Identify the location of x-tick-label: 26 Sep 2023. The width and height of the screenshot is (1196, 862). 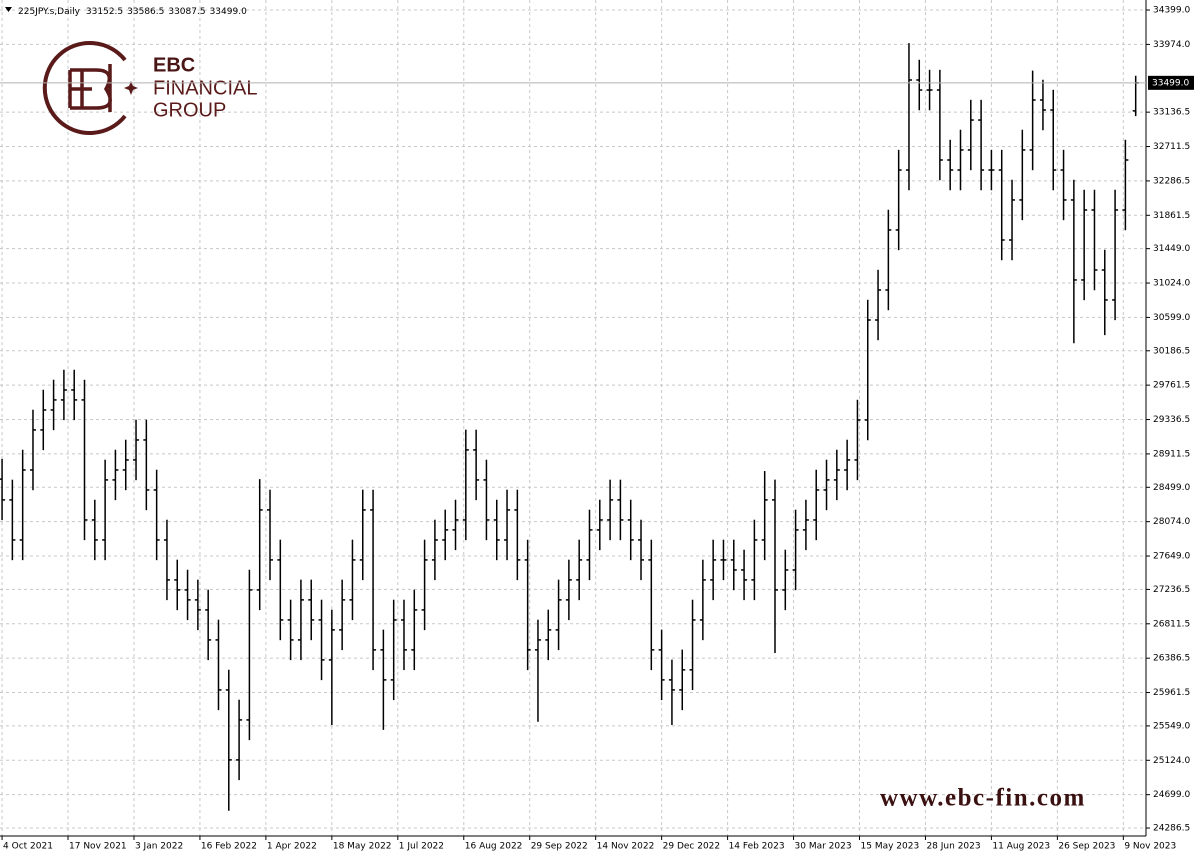
(1086, 847).